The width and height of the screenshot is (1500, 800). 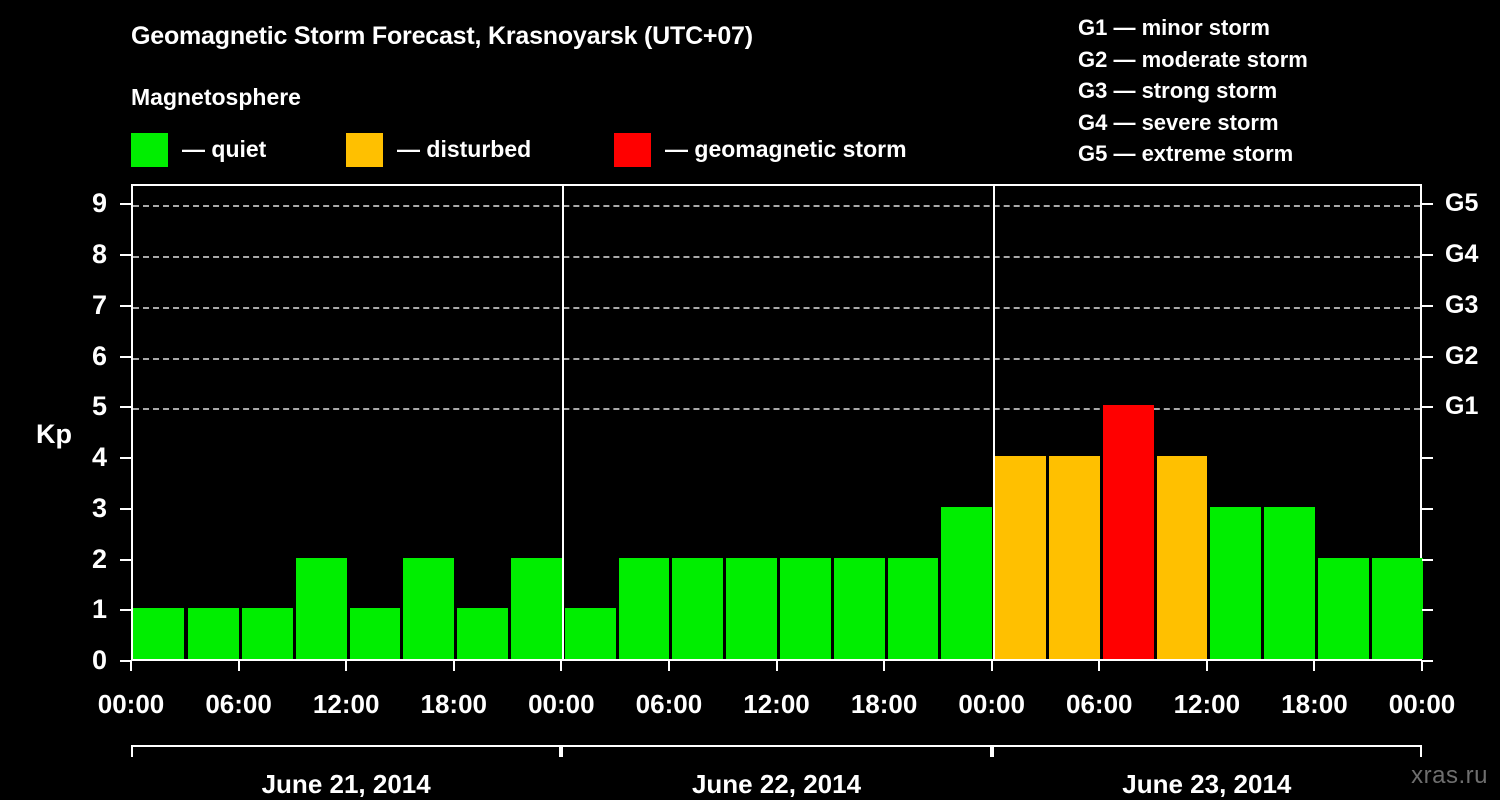 What do you see at coordinates (884, 704) in the screenshot?
I see `x-tick-label-7: 18:00` at bounding box center [884, 704].